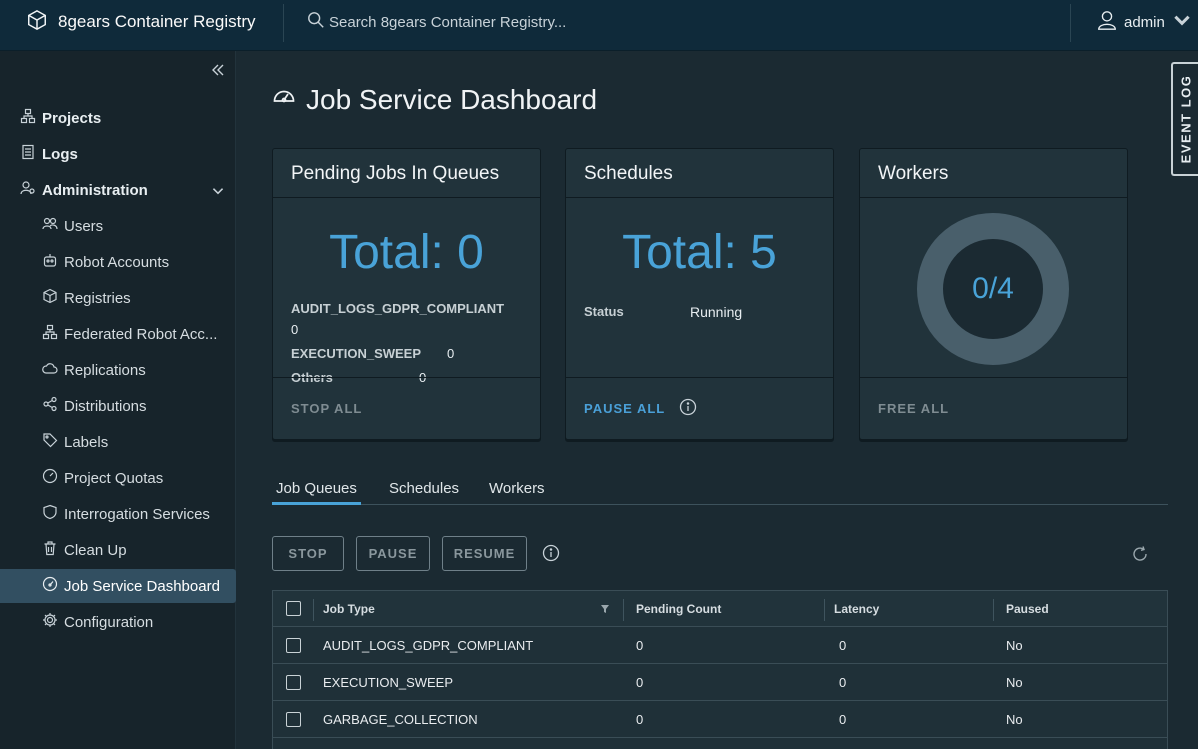 Image resolution: width=1198 pixels, height=749 pixels. I want to click on table-header-row: Job Type Pending Count Latency Paused, so click(720, 609).